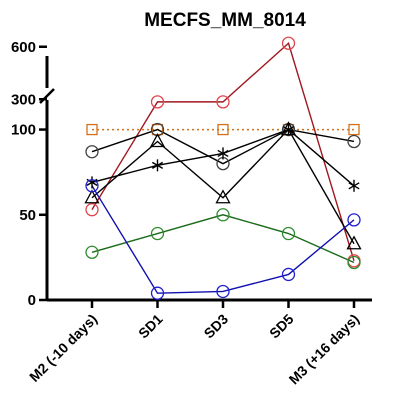 Image resolution: width=396 pixels, height=412 pixels. I want to click on x-tick-label: M3 (+16 days), so click(324, 349).